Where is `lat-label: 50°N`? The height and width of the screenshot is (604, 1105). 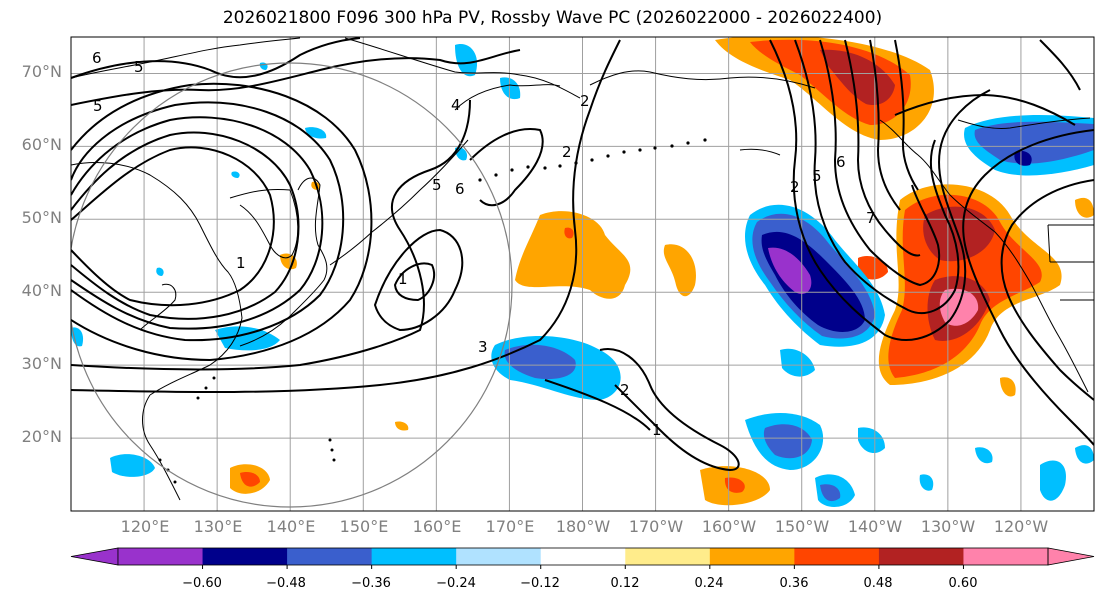
lat-label: 50°N is located at coordinates (41, 217).